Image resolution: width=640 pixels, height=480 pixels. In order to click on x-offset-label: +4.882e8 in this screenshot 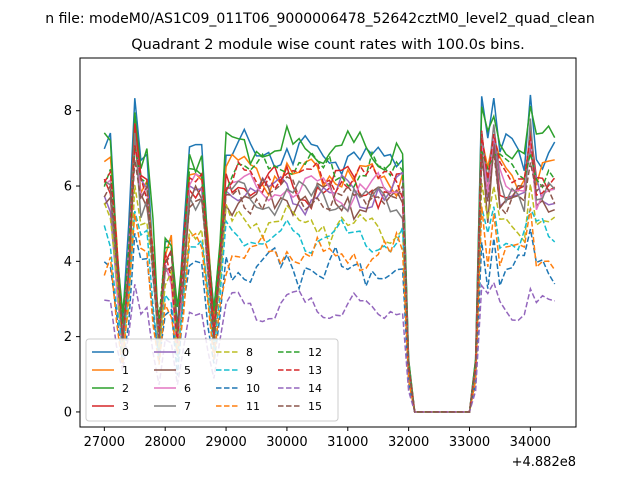, I will do `click(544, 462)`.